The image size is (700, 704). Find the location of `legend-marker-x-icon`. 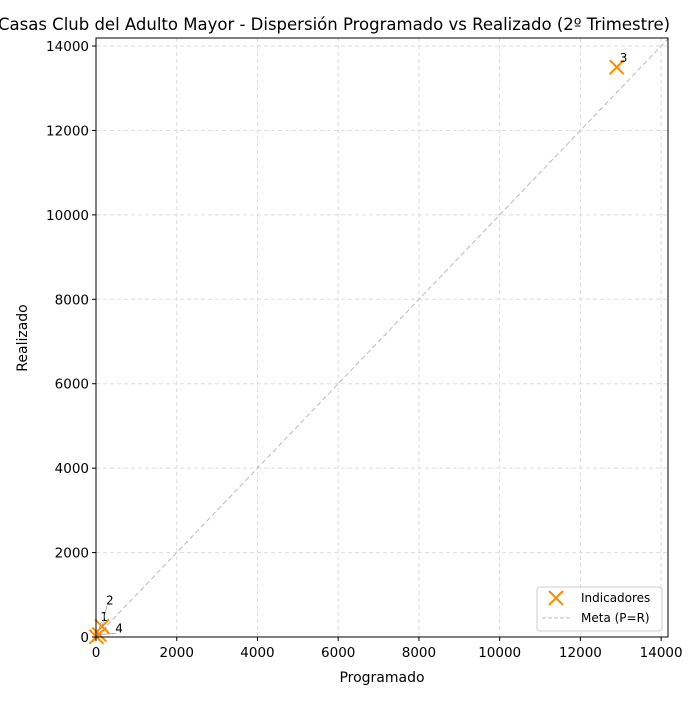

legend-marker-x-icon is located at coordinates (556, 598).